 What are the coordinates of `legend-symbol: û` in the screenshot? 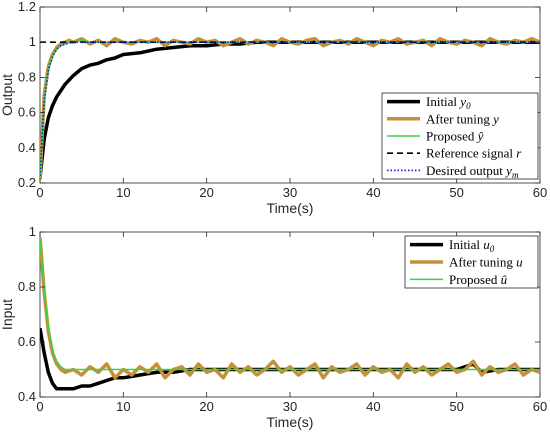 It's located at (504, 279).